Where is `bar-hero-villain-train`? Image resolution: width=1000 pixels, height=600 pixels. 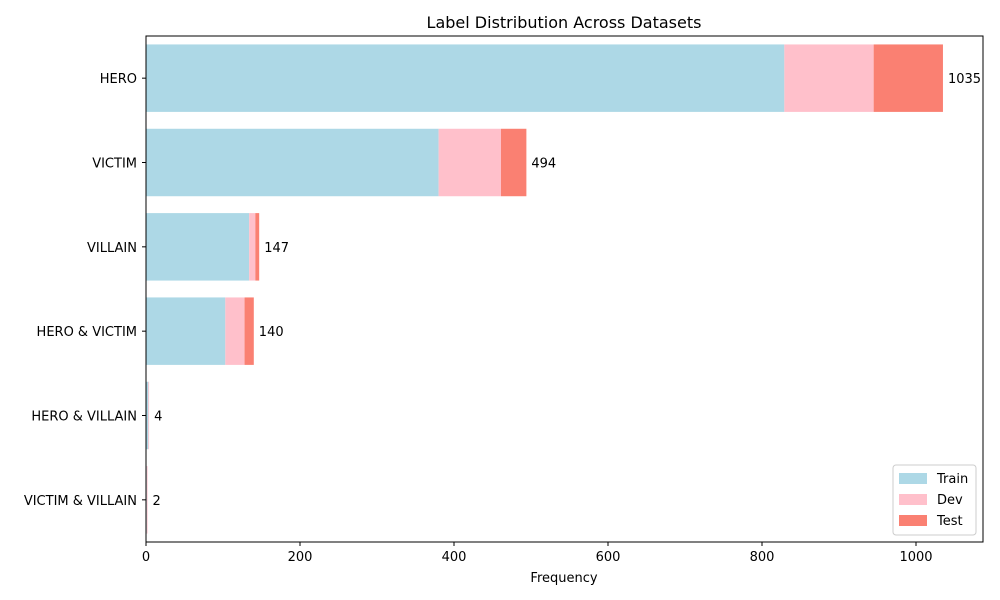
bar-hero-villain-train is located at coordinates (147, 415).